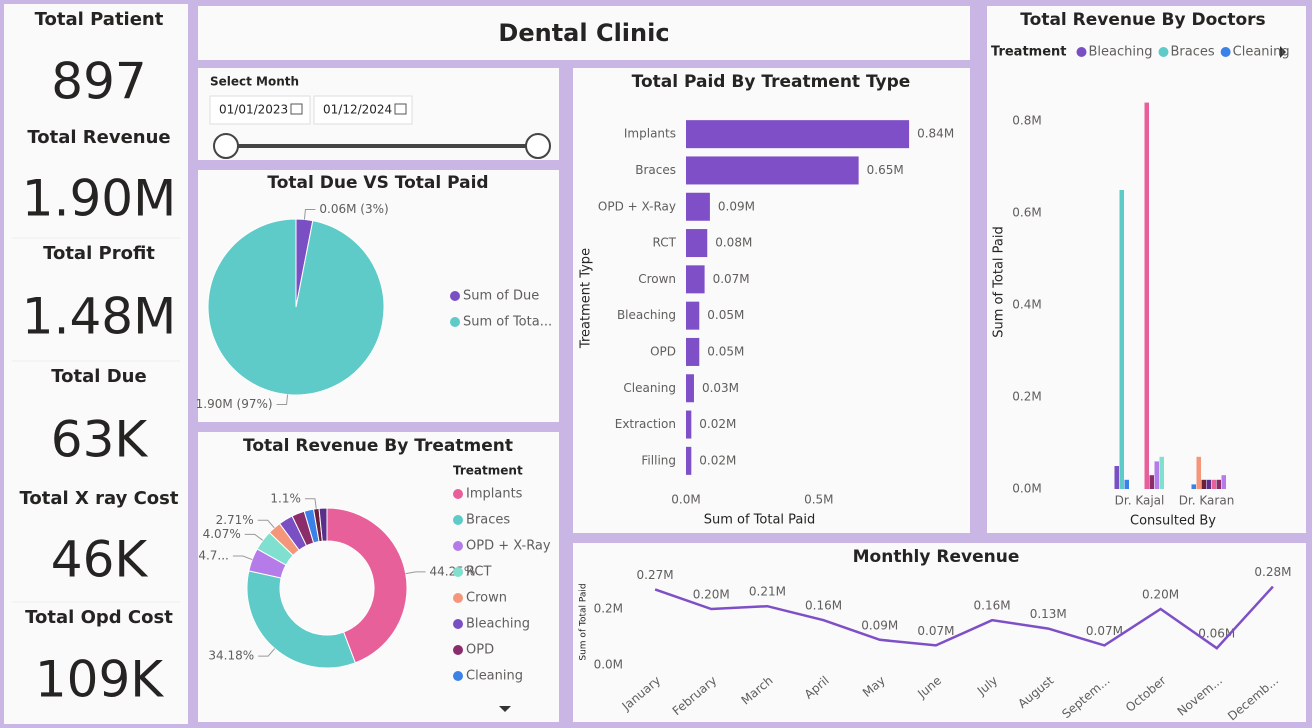 This screenshot has width=1312, height=728. What do you see at coordinates (720, 388) in the screenshot?
I see `data-label: 0.03M` at bounding box center [720, 388].